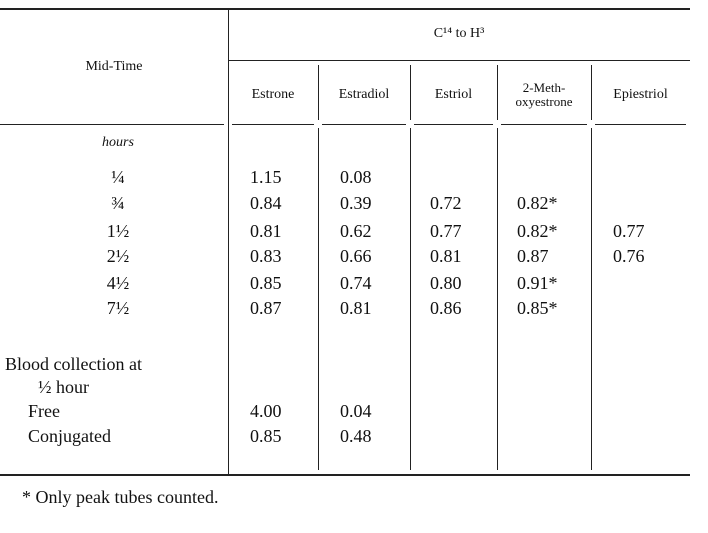 This screenshot has height=533, width=708. What do you see at coordinates (69, 436) in the screenshot?
I see `row-label: Conjugated` at bounding box center [69, 436].